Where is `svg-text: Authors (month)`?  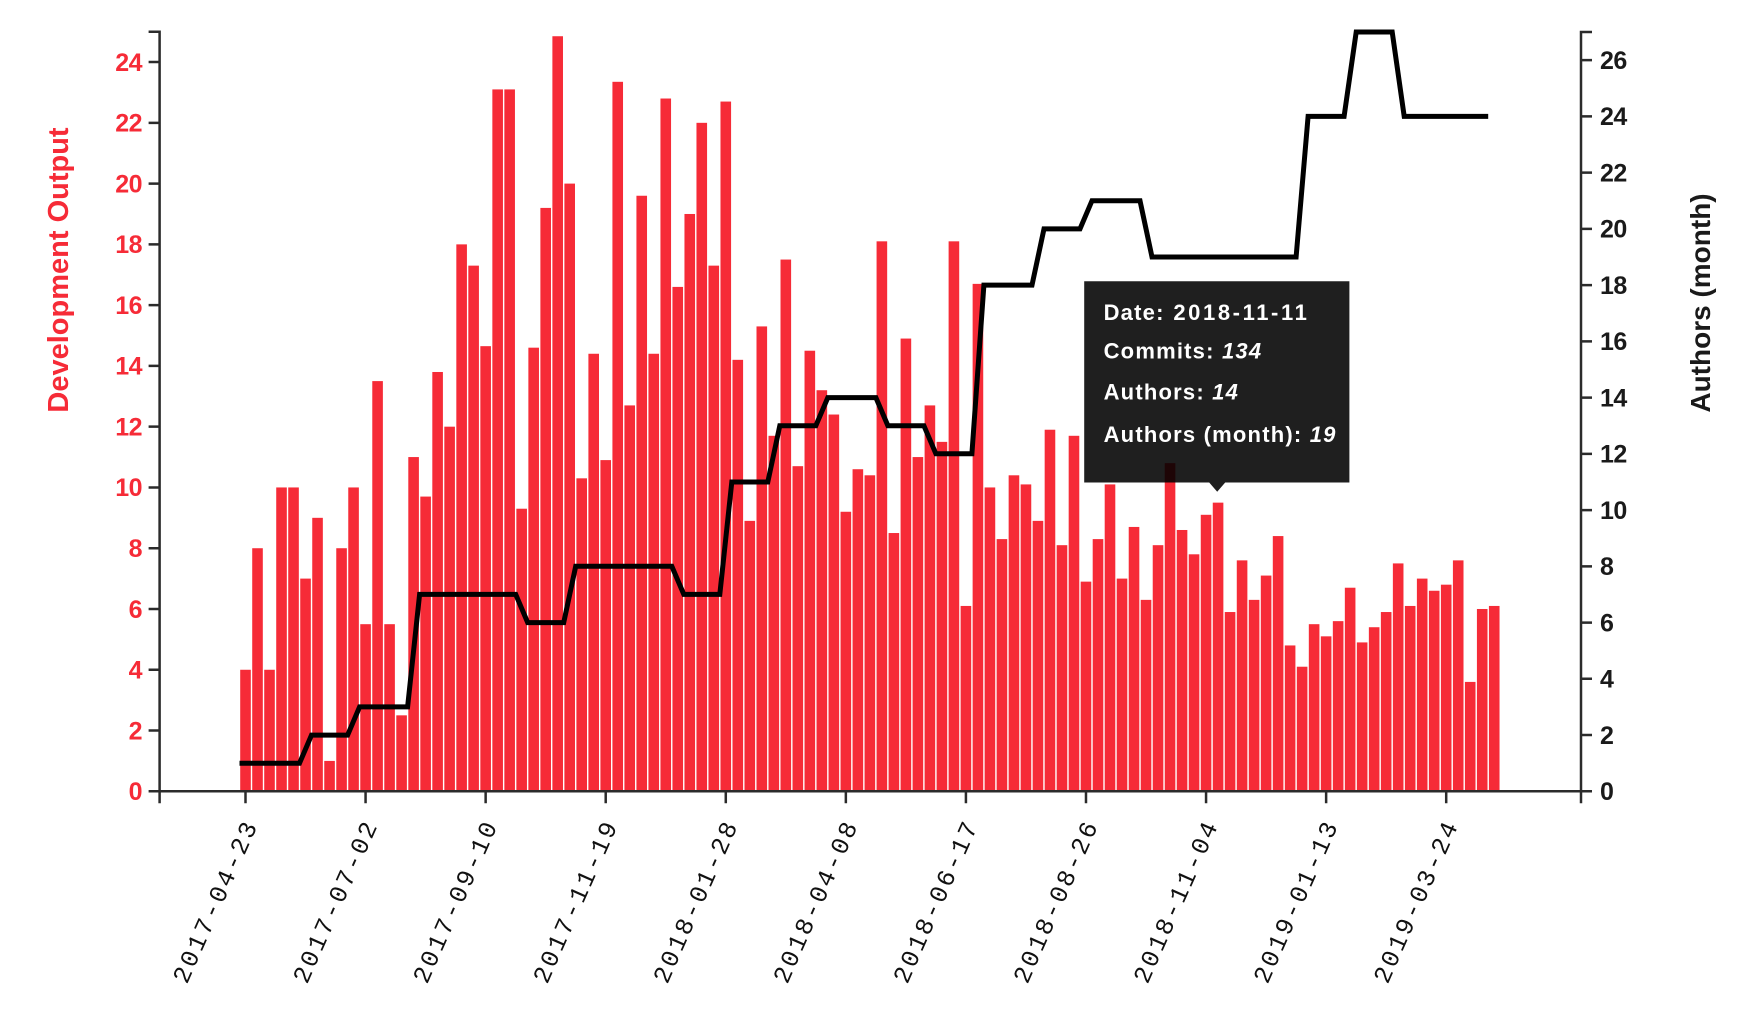 svg-text: Authors (month) is located at coordinates (1700, 302).